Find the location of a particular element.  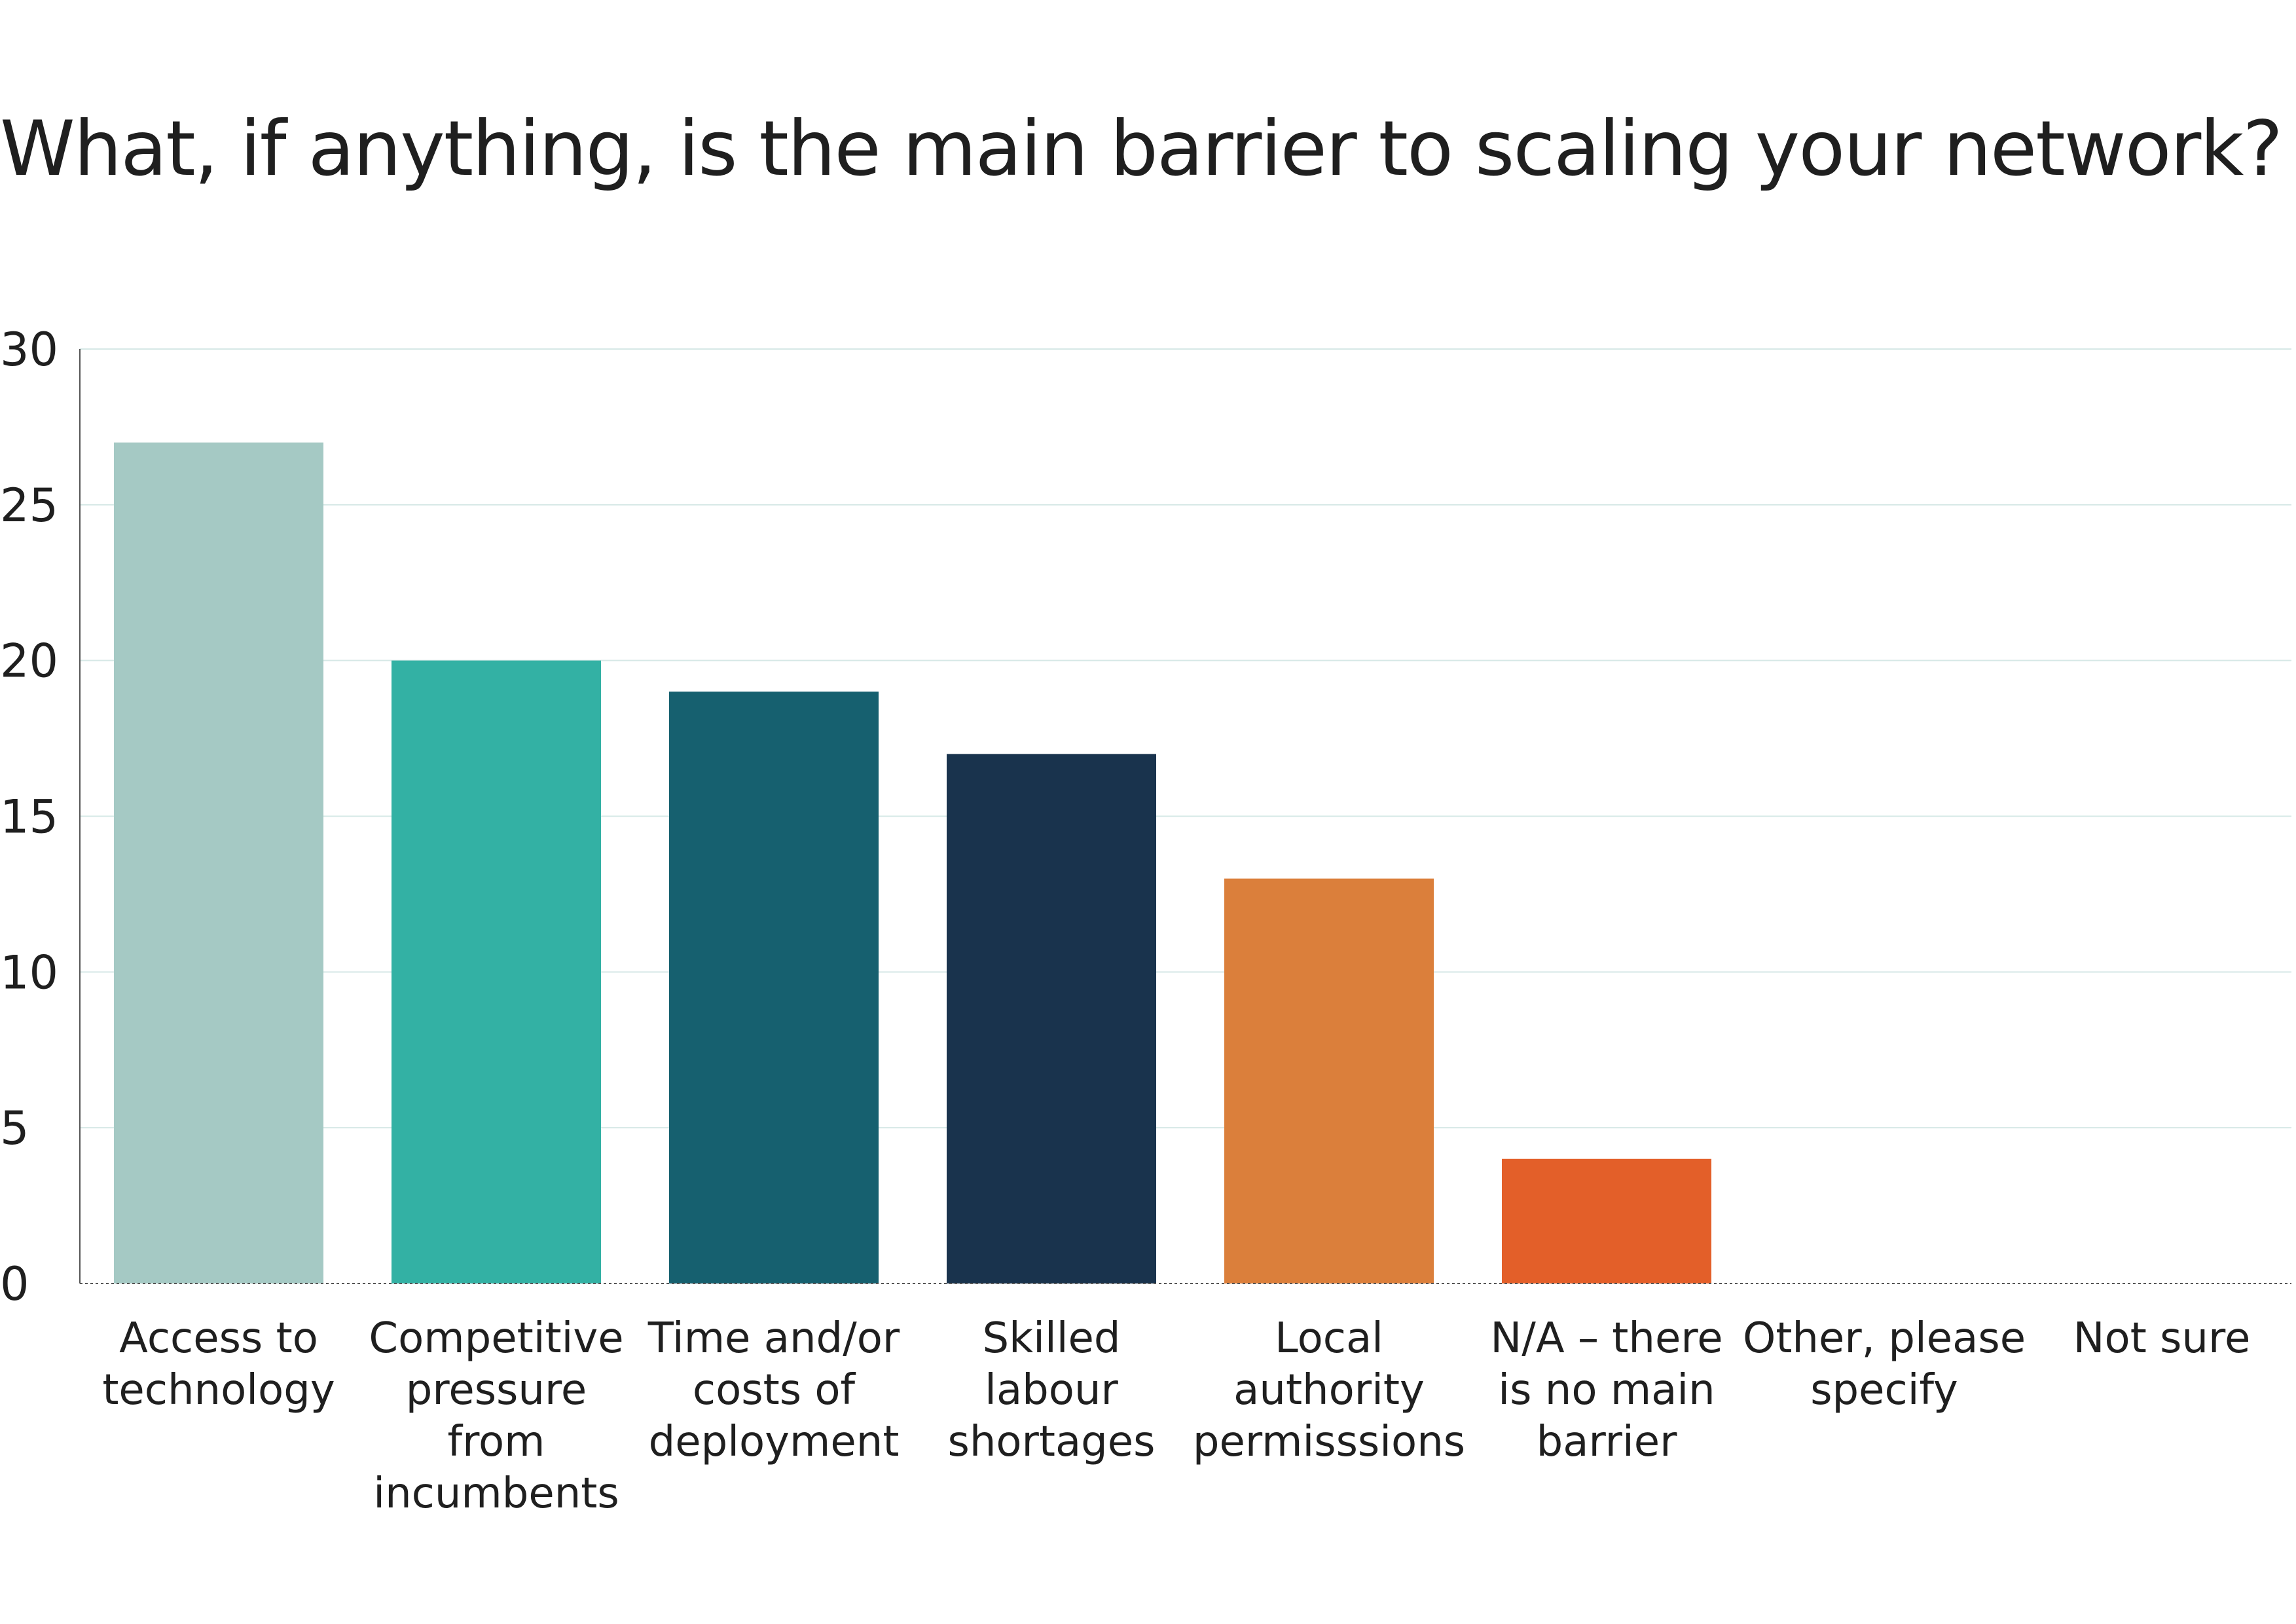

x-category-label-line: Competitive is located at coordinates (496, 1338).